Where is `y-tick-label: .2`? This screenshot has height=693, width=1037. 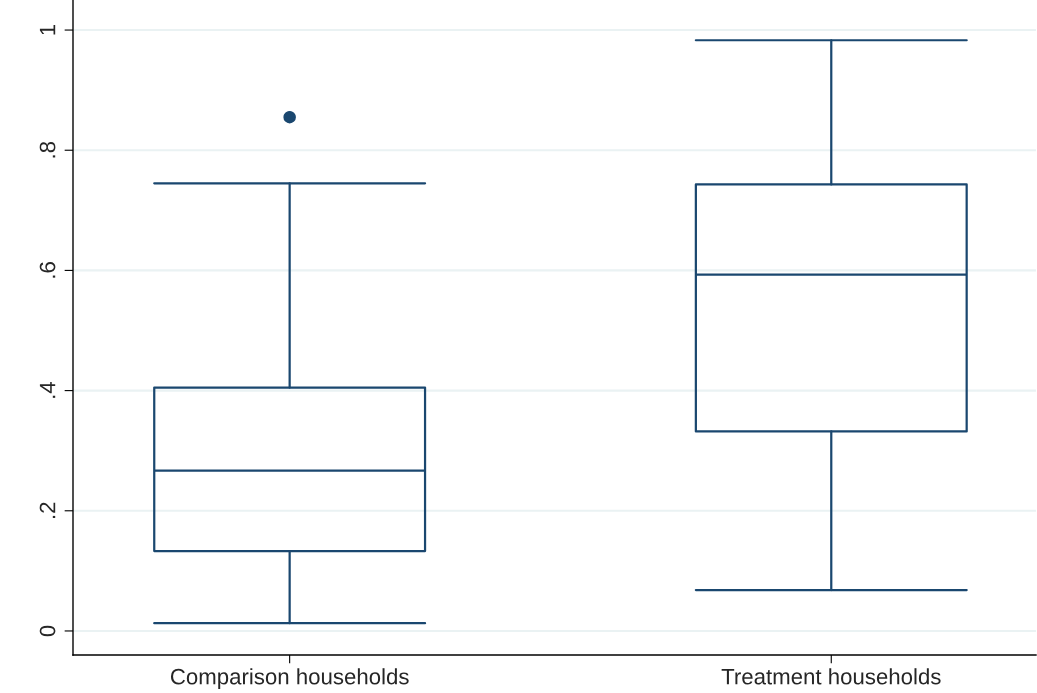
y-tick-label: .2 is located at coordinates (47, 510).